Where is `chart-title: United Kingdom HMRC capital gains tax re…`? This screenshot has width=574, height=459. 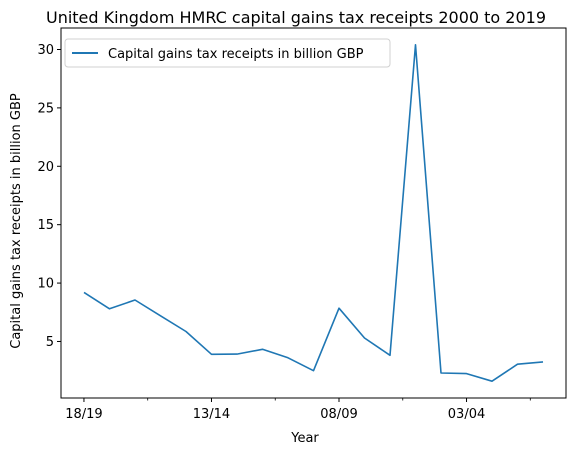
chart-title: United Kingdom HMRC capital gains tax re… is located at coordinates (296, 17).